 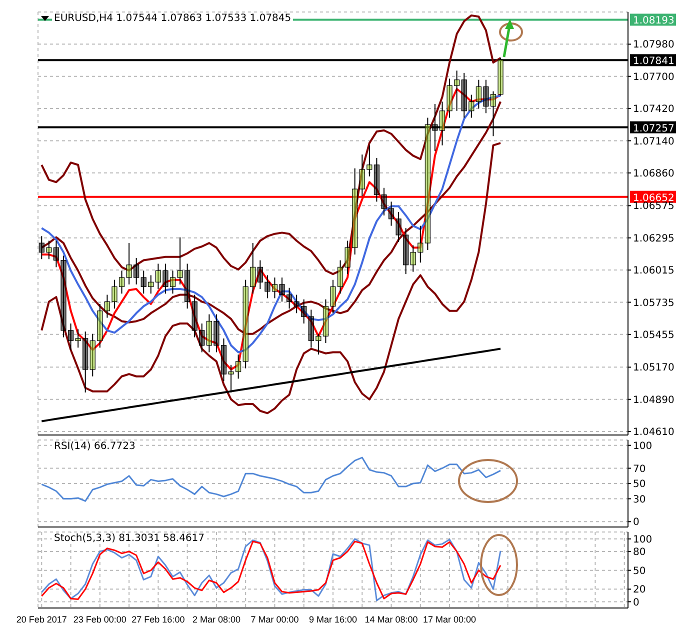 What do you see at coordinates (274, 619) in the screenshot?
I see `x-tick-label: 7 Mar 00:00` at bounding box center [274, 619].